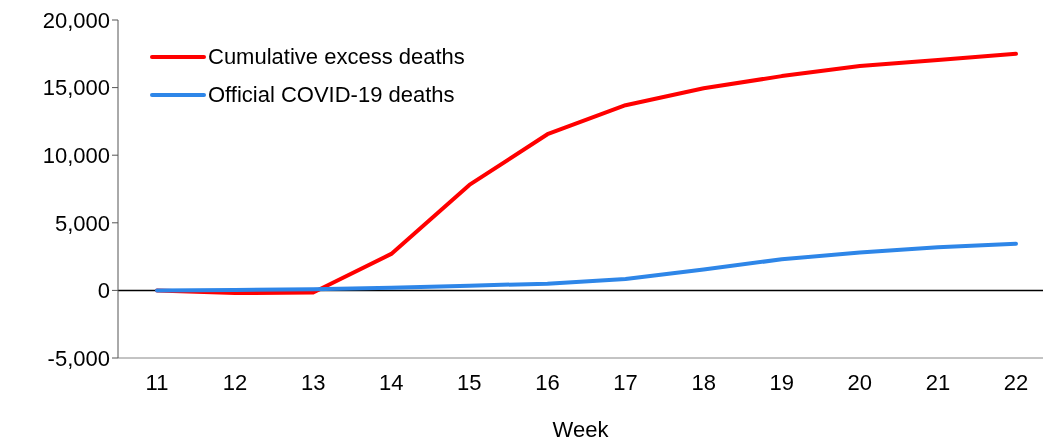 This screenshot has height=439, width=1043. I want to click on legend-label: Cumulative excess deaths, so click(336, 57).